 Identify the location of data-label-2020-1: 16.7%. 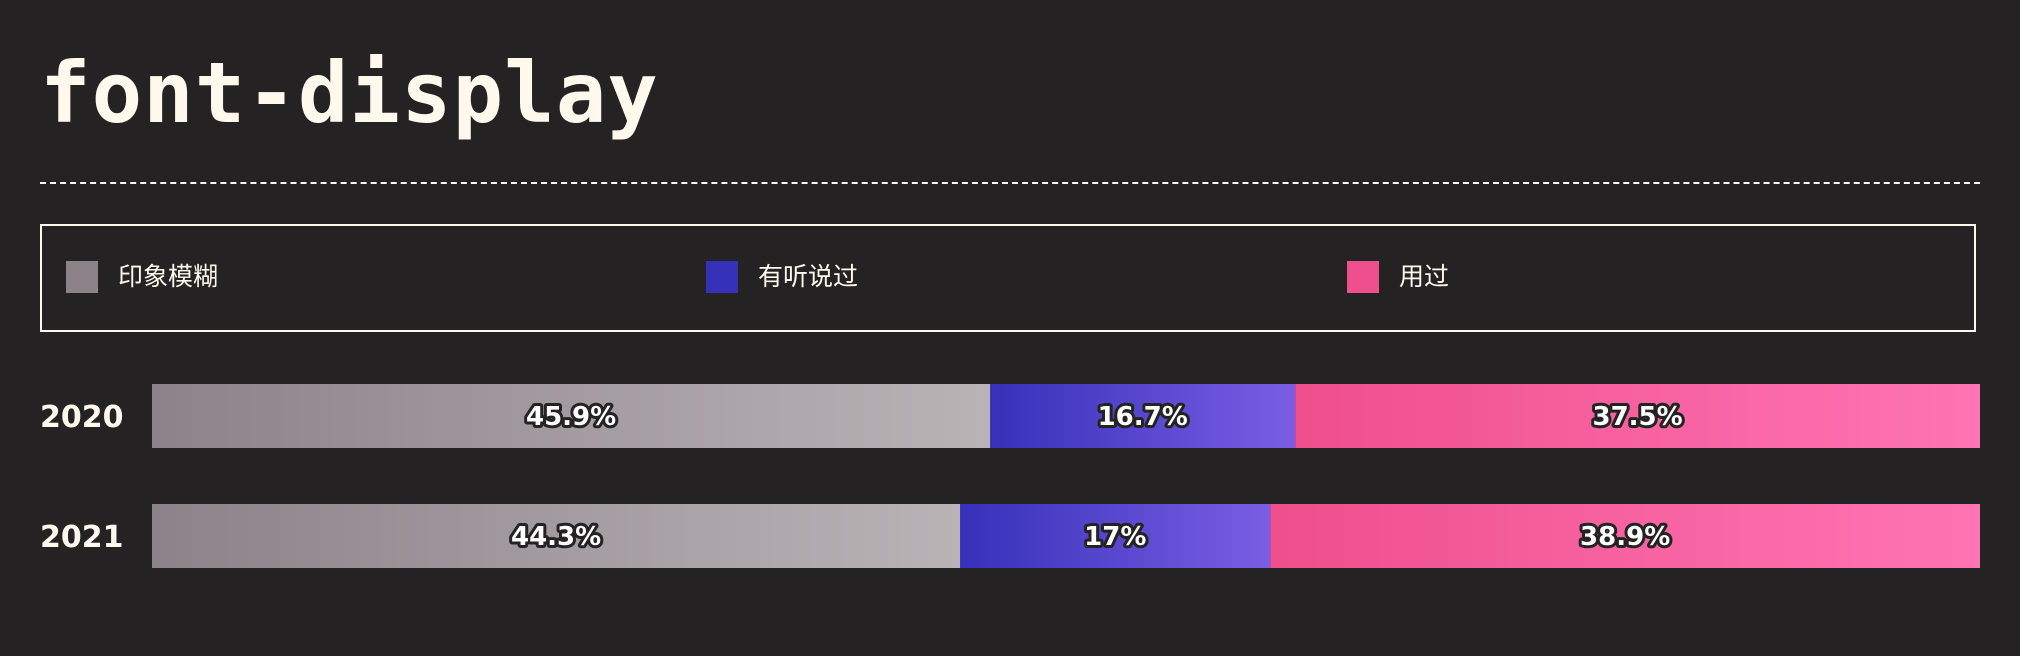
(1143, 417).